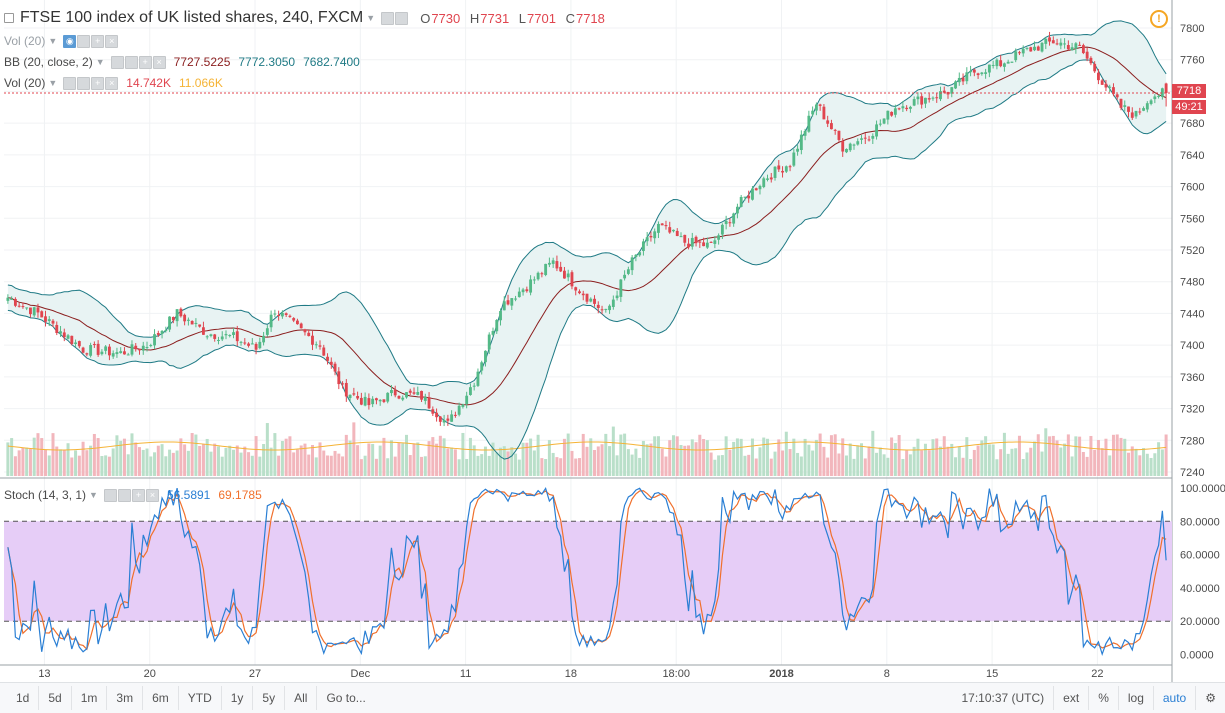 Image resolution: width=1225 pixels, height=713 pixels. I want to click on alert-icon: !, so click(1159, 19).